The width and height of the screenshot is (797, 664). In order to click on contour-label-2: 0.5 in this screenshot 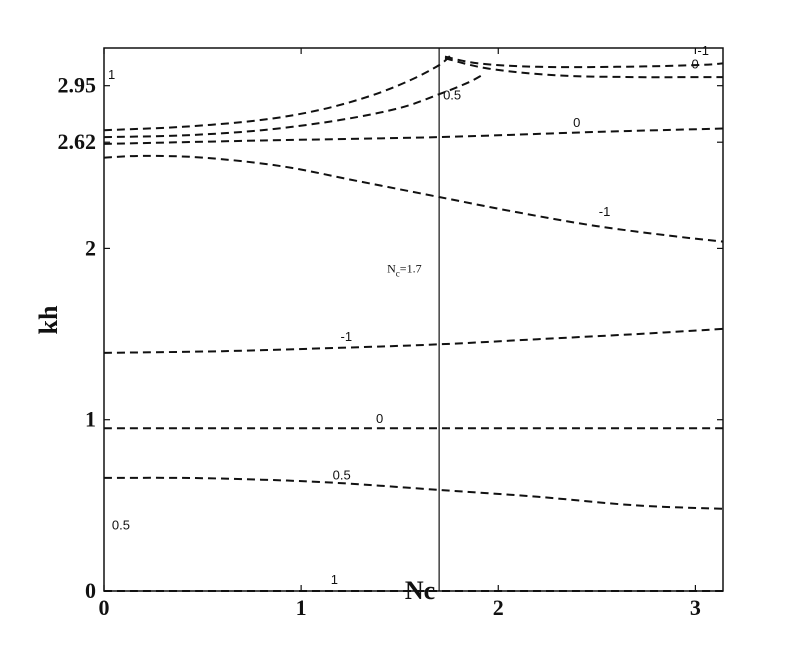, I will do `click(121, 524)`.